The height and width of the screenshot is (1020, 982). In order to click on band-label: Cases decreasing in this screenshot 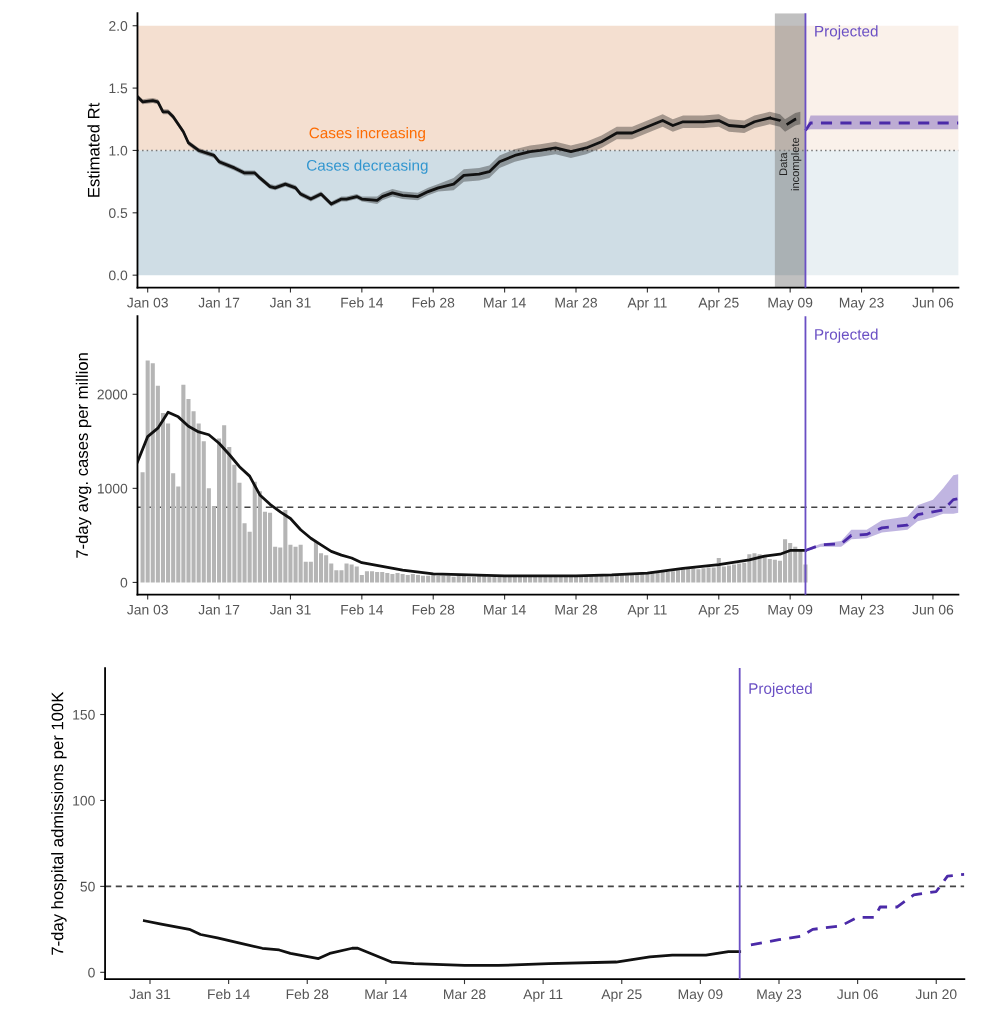, I will do `click(367, 166)`.